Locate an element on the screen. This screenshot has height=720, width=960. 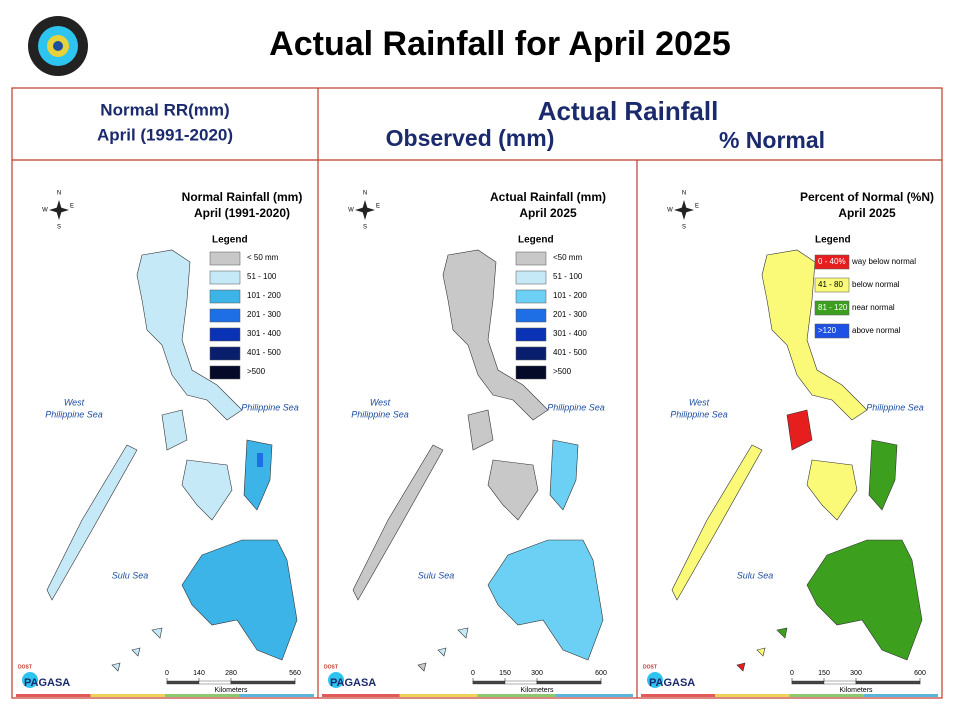
percent-heading: % Normal is located at coordinates (772, 140).